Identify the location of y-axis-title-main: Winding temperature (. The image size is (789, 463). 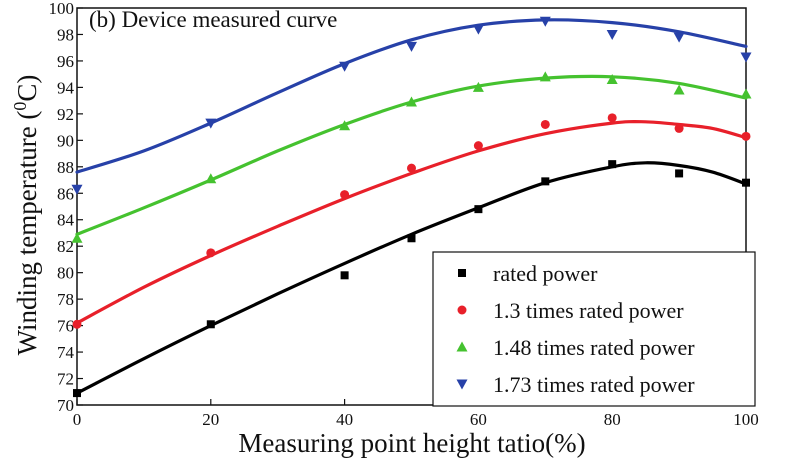
(27, 233).